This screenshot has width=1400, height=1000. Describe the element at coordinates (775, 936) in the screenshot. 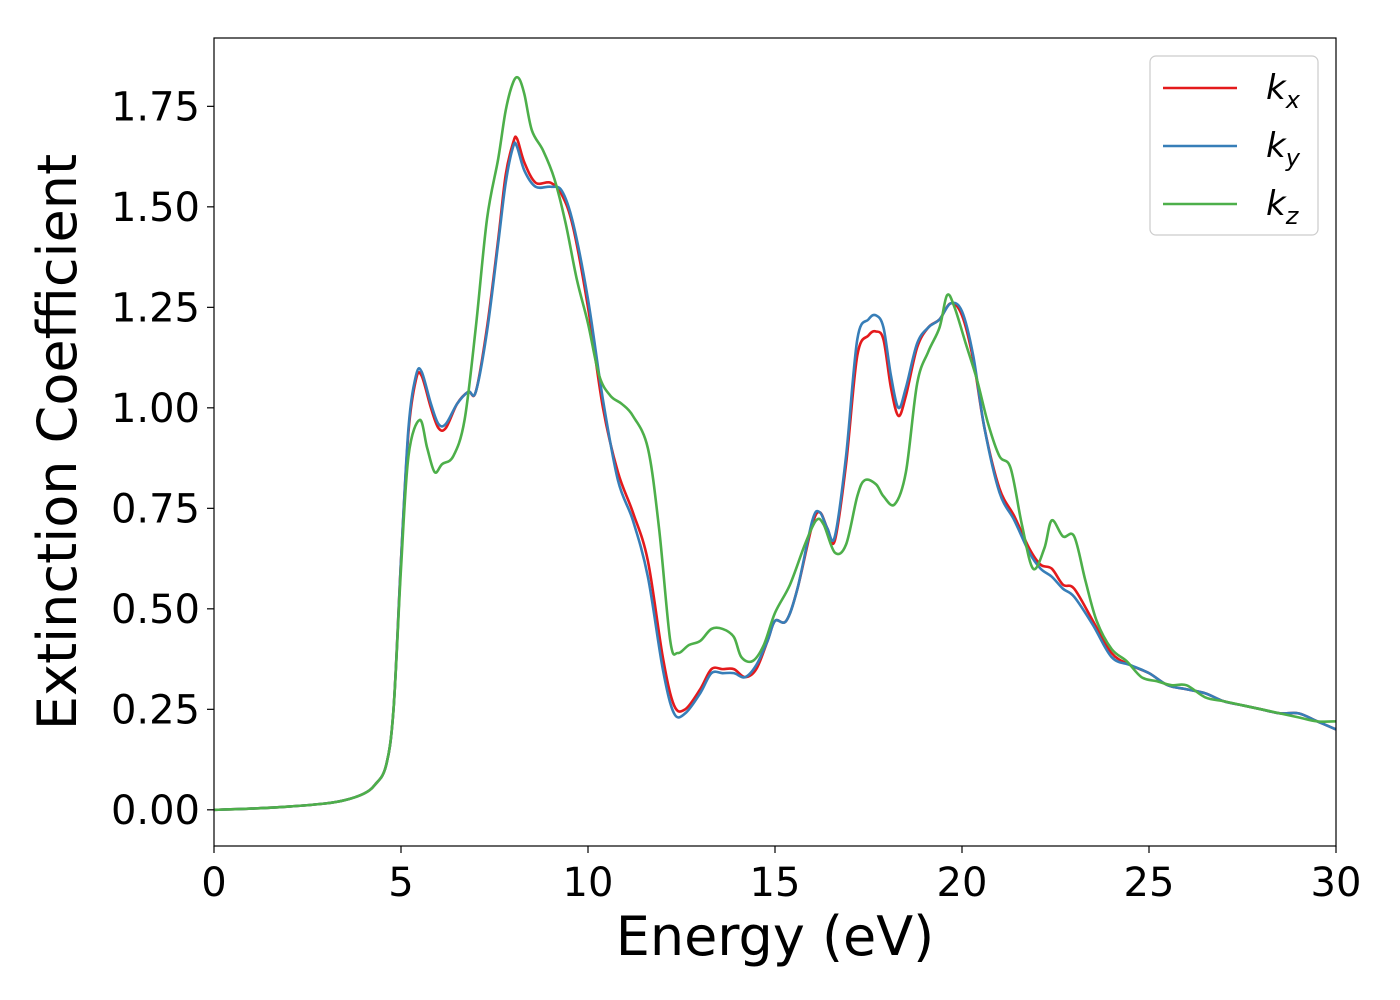

I see `x-axis-title: Energy (eV)` at that location.